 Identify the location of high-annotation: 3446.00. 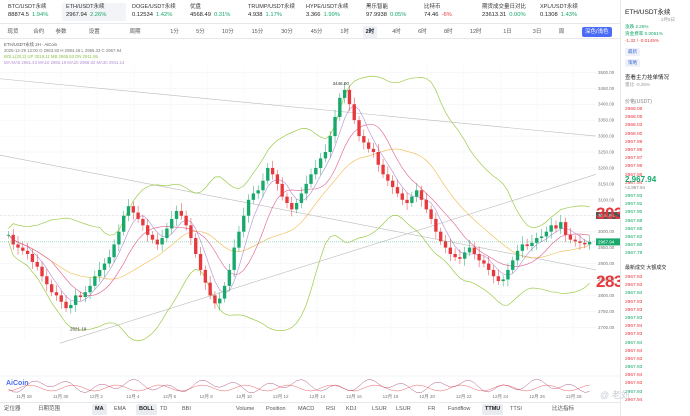
(341, 83).